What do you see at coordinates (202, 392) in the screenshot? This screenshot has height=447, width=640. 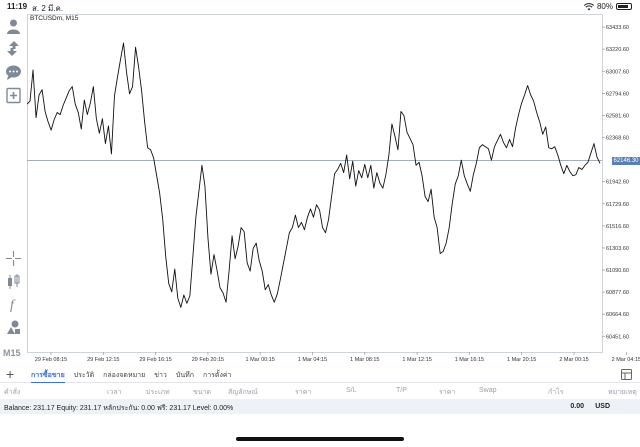 I see `column-header-3: ขนาด` at bounding box center [202, 392].